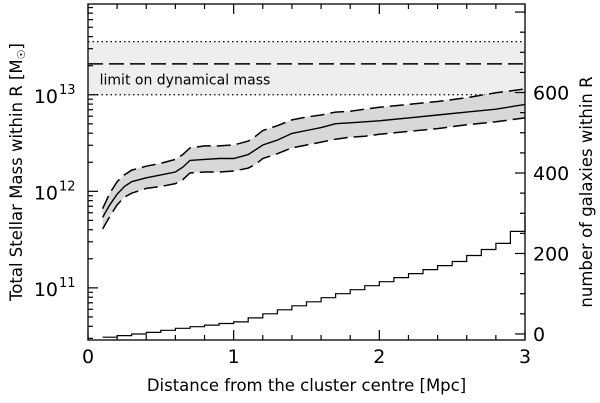  What do you see at coordinates (185, 80) in the screenshot?
I see `dynamical-mass-label: limit on dynamical mass` at bounding box center [185, 80].